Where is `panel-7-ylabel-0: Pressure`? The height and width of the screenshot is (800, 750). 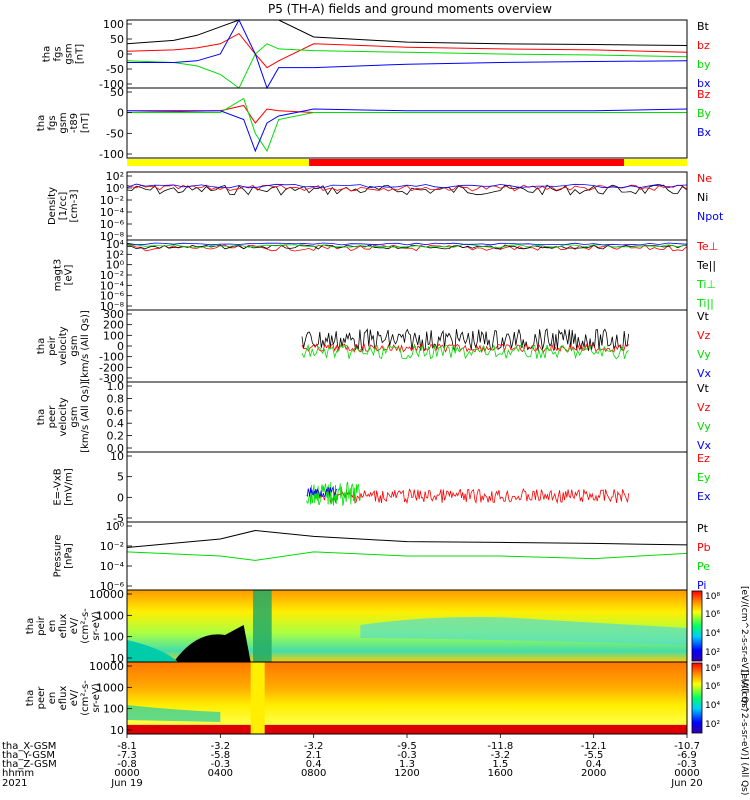
panel-7-ylabel-0: Pressure is located at coordinates (58, 556).